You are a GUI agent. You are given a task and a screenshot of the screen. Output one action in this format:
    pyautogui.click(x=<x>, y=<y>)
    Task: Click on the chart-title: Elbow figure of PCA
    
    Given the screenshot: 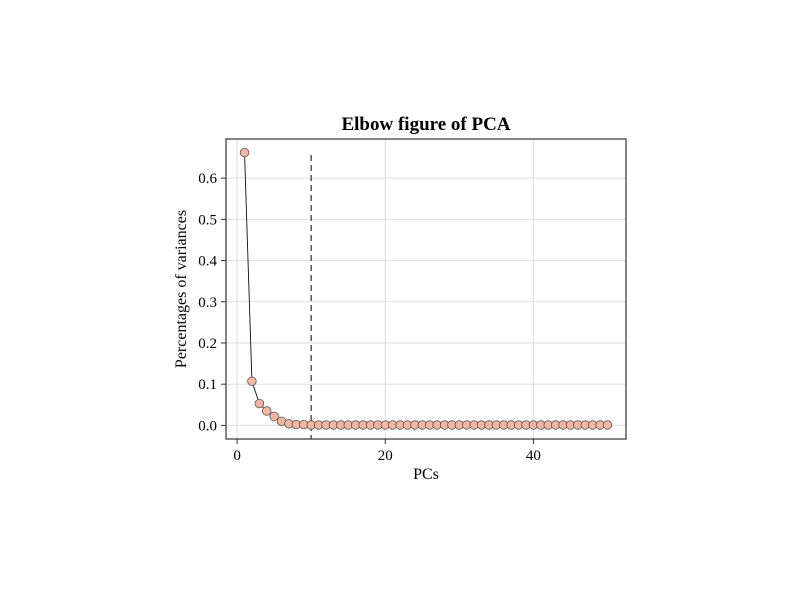 What is the action you would take?
    pyautogui.click(x=425, y=124)
    